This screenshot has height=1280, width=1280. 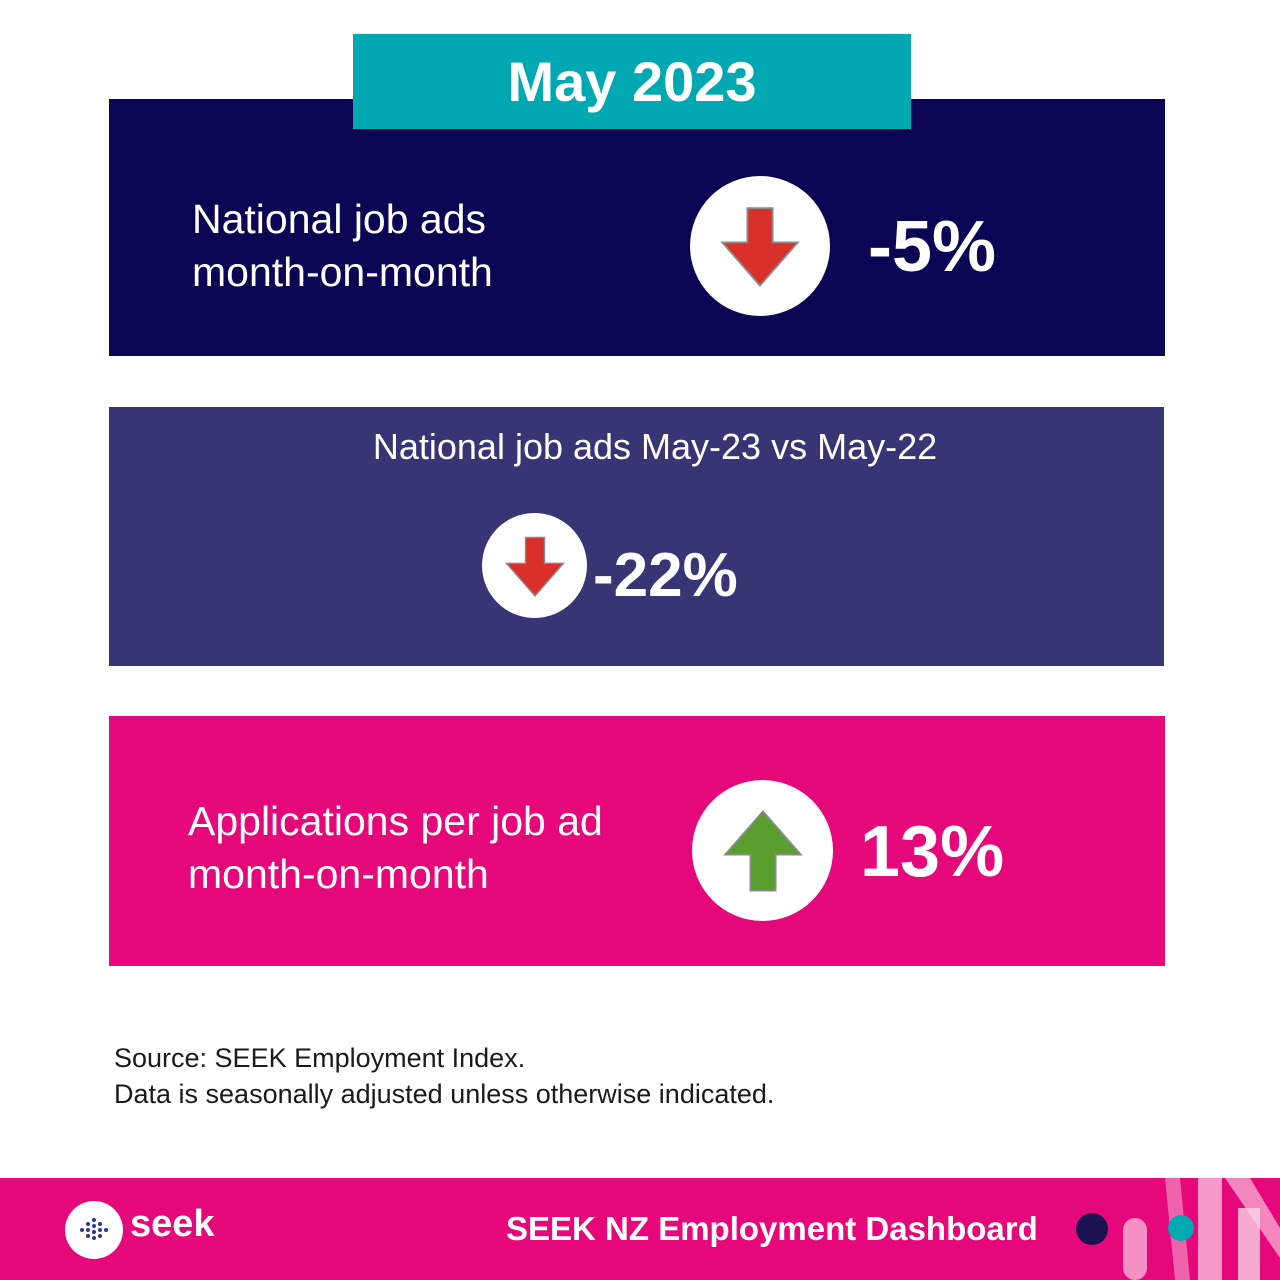 What do you see at coordinates (1201, 1229) in the screenshot?
I see `decorative-shapes` at bounding box center [1201, 1229].